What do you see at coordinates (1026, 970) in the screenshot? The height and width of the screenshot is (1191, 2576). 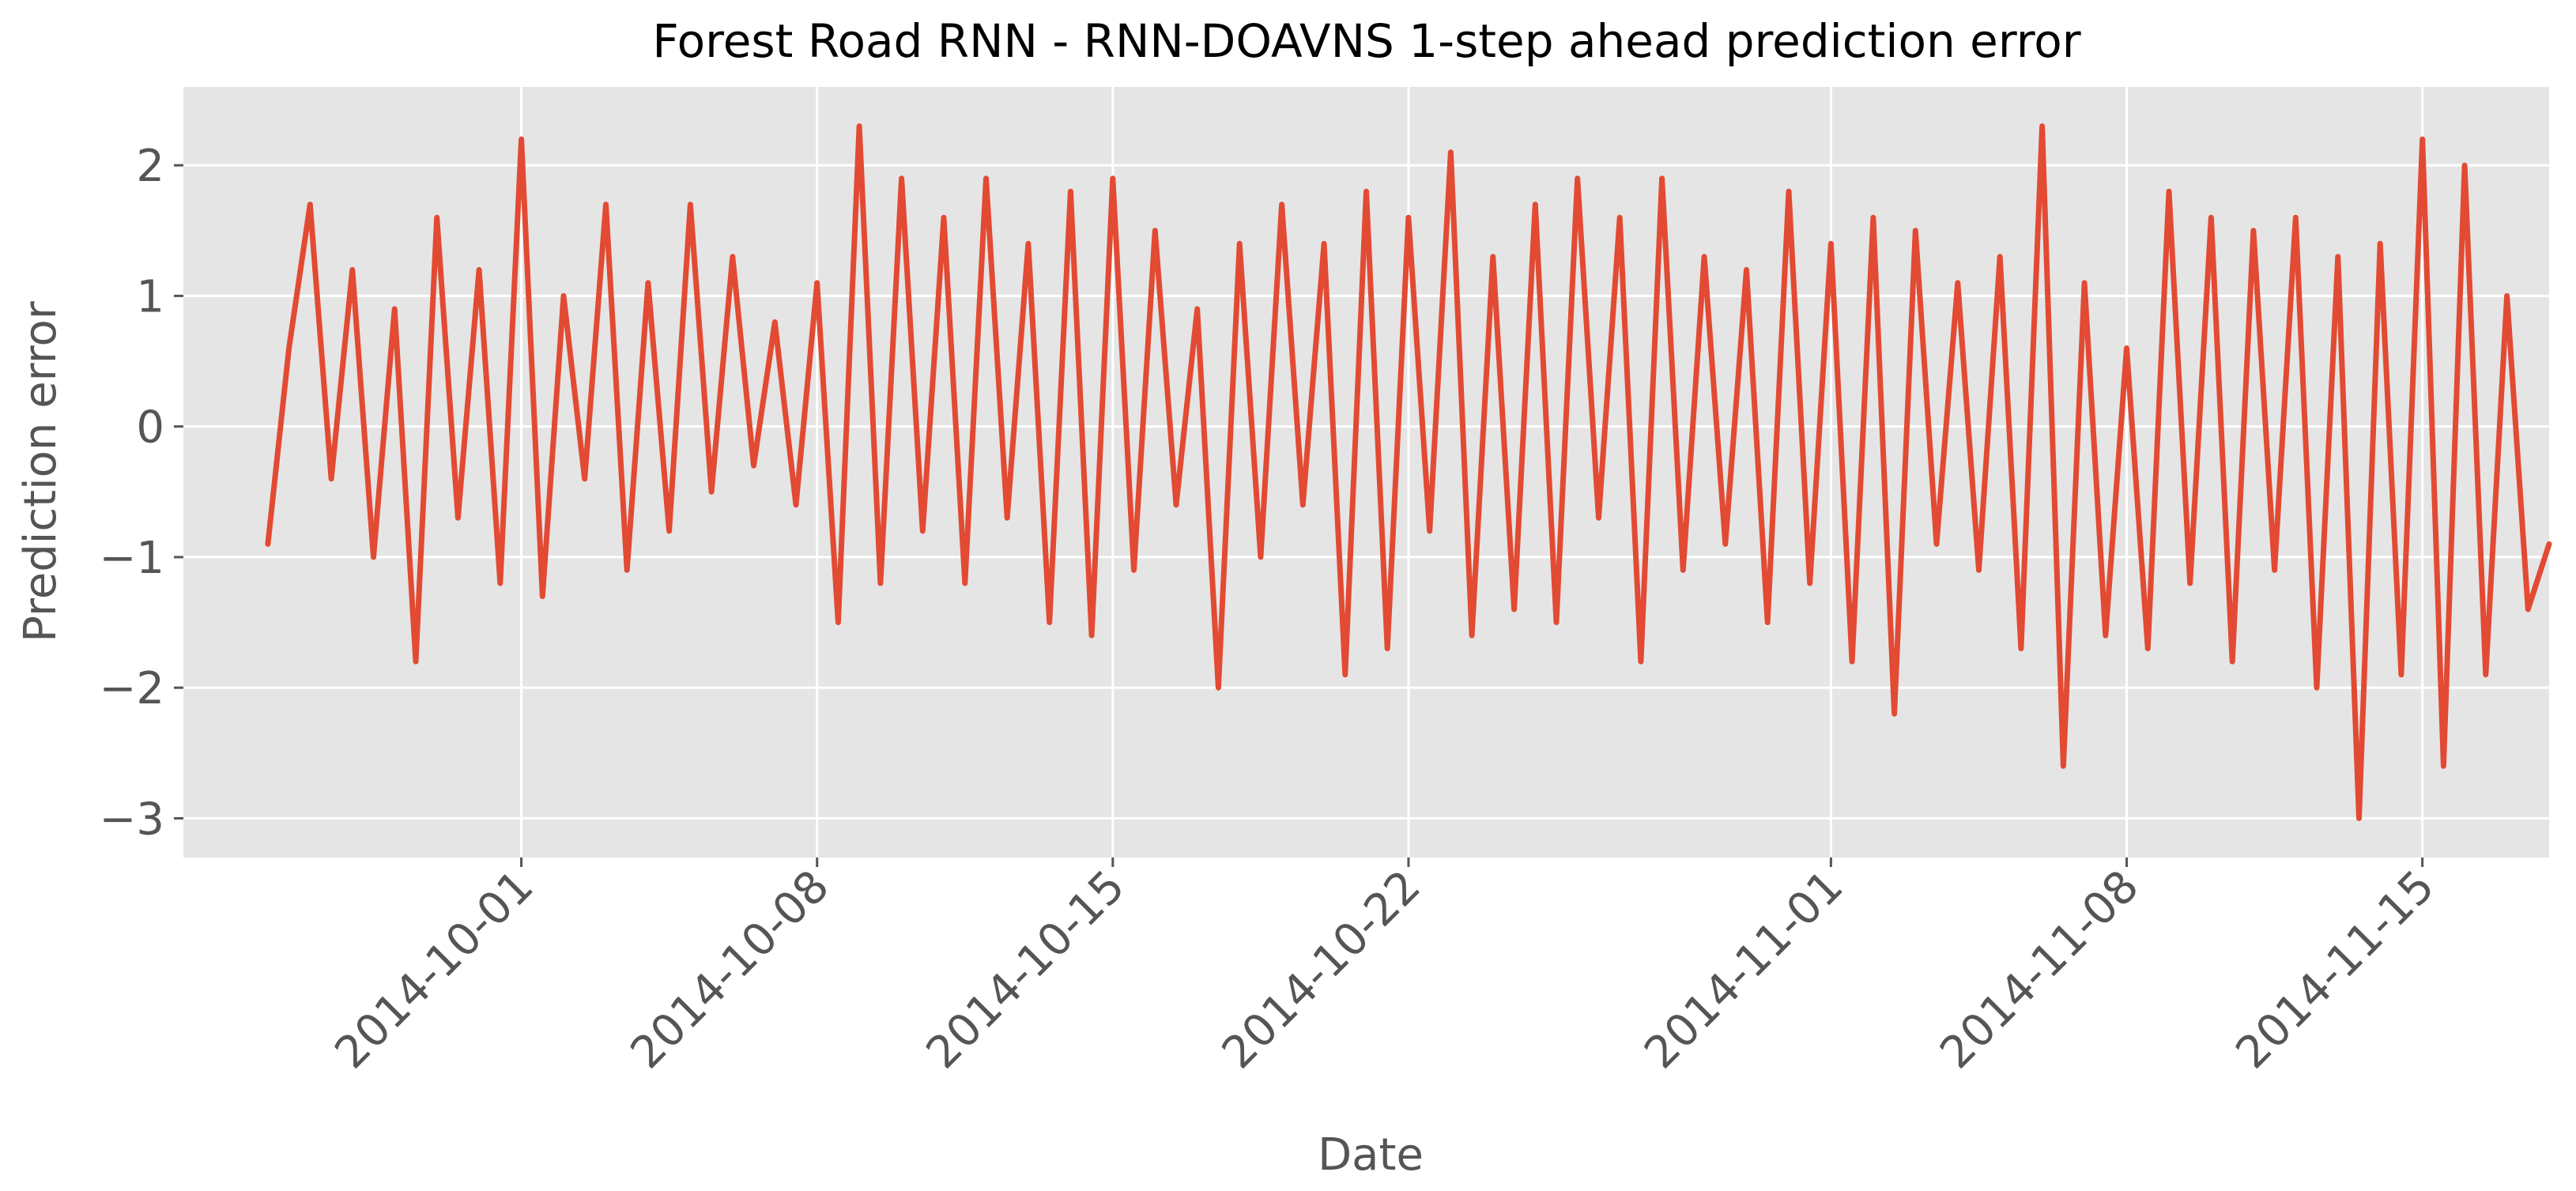 I see `x-tick-label: 2014-10-15` at bounding box center [1026, 970].